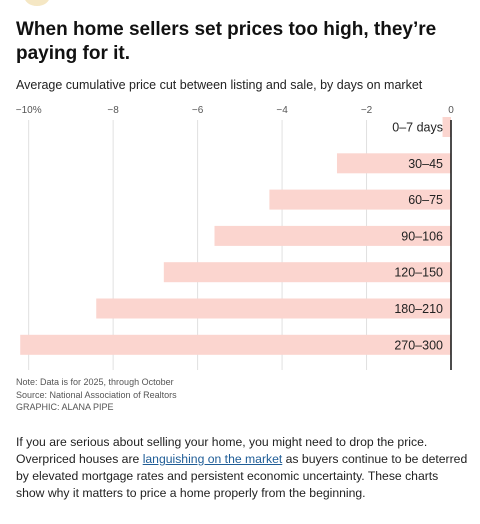 Image resolution: width=480 pixels, height=524 pixels. What do you see at coordinates (417, 128) in the screenshot?
I see `bar-category-label: 0–7 days` at bounding box center [417, 128].